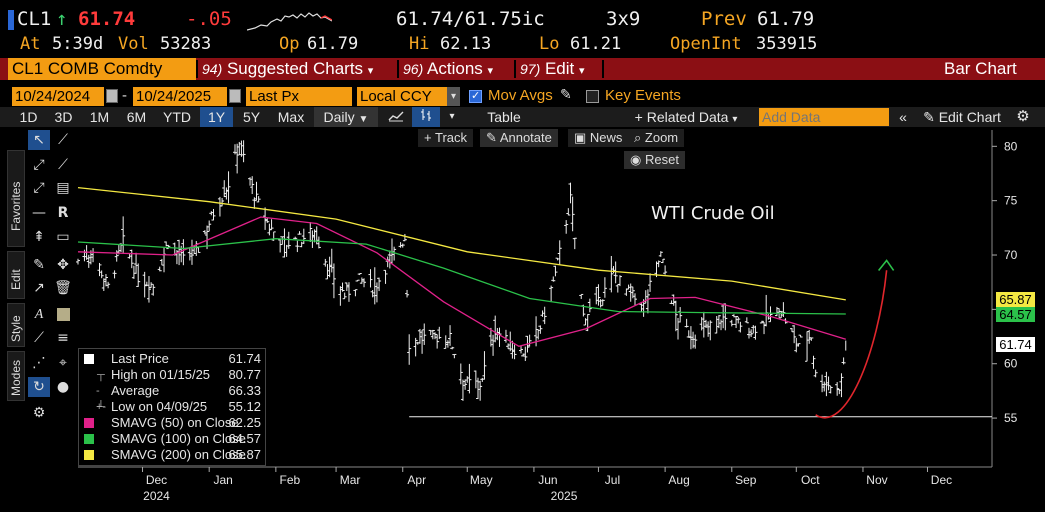  I want to click on currency-dropdown-icon: ▾, so click(453, 96).